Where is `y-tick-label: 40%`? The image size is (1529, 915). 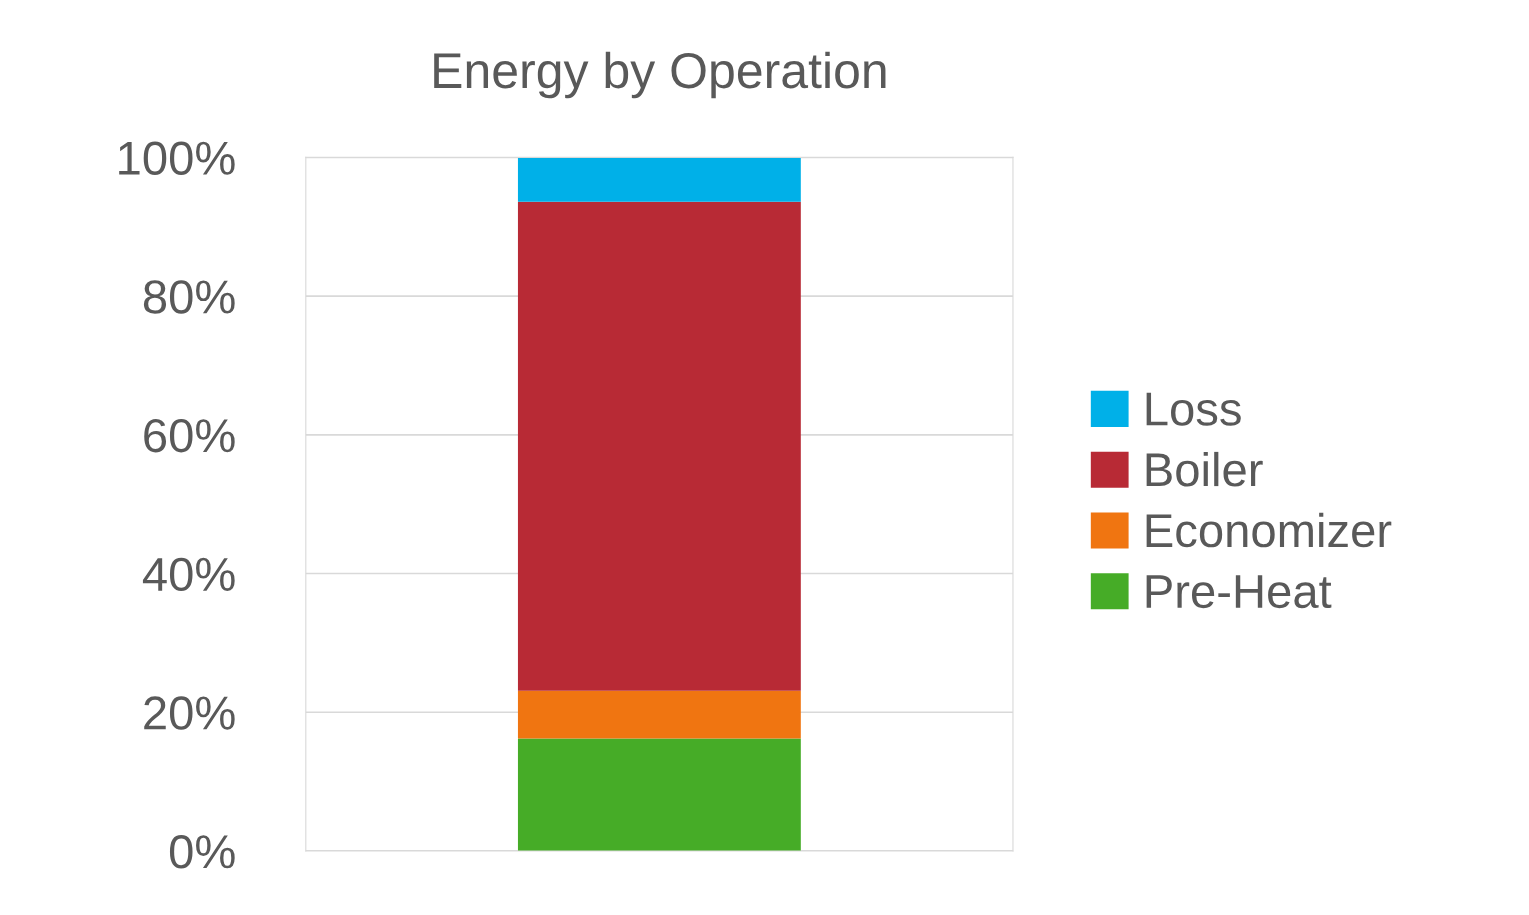
y-tick-label: 40% is located at coordinates (188, 574).